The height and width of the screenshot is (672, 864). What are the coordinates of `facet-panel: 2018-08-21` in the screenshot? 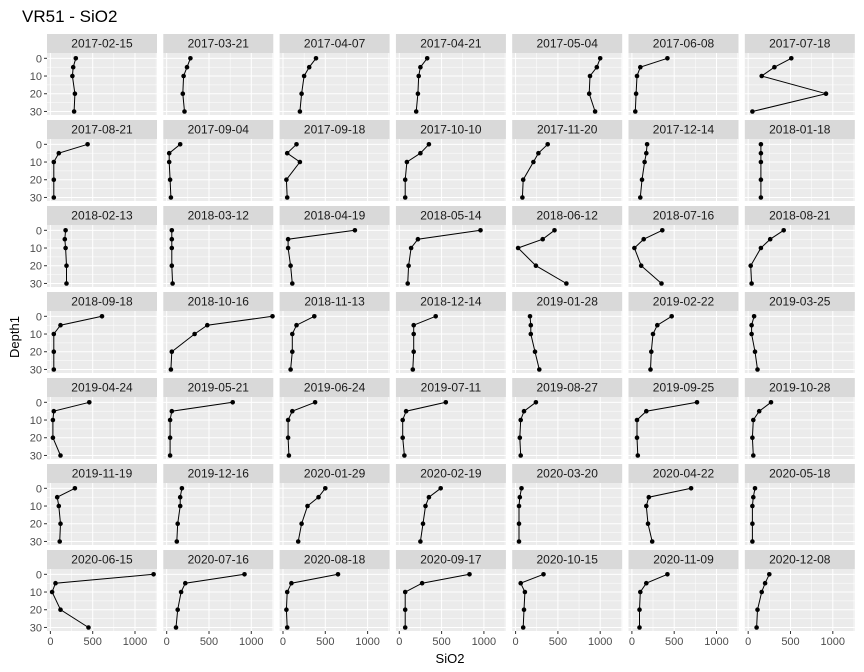 It's located at (799, 246).